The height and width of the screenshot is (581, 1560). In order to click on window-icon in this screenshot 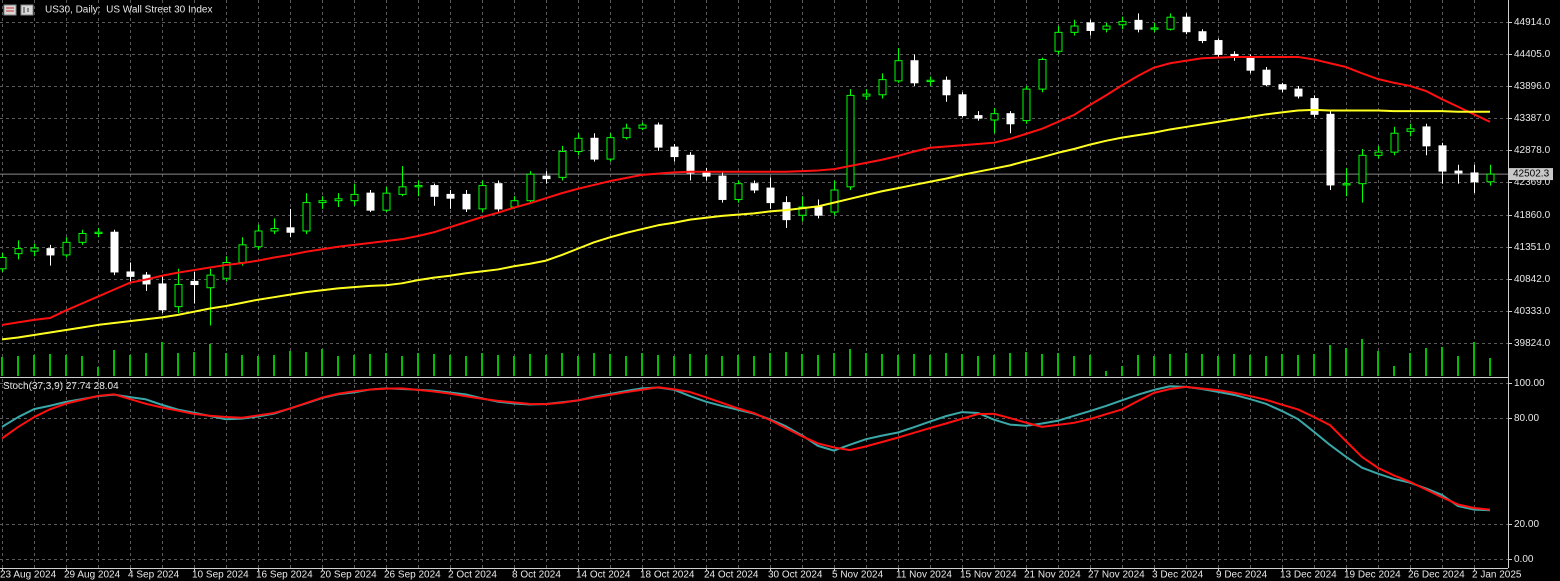, I will do `click(10, 10)`.